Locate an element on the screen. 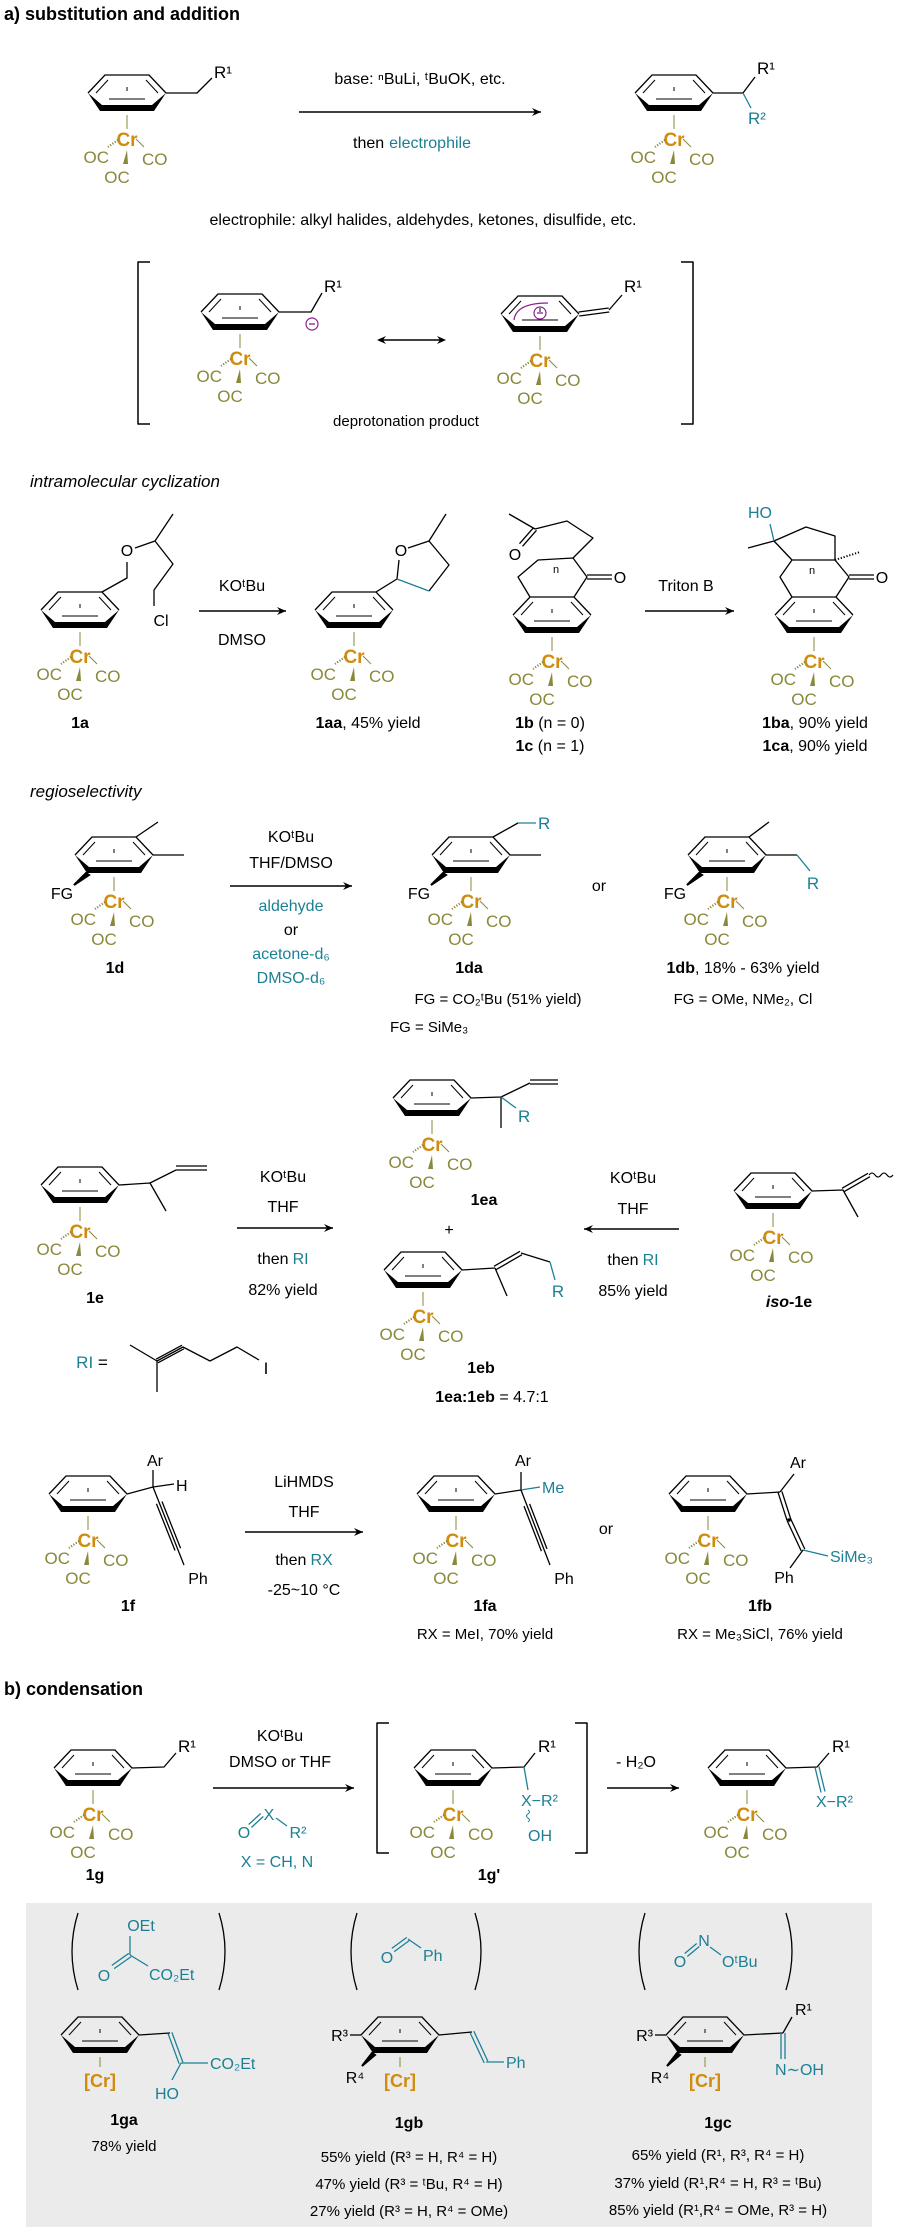  label-text: HO is located at coordinates (760, 513).